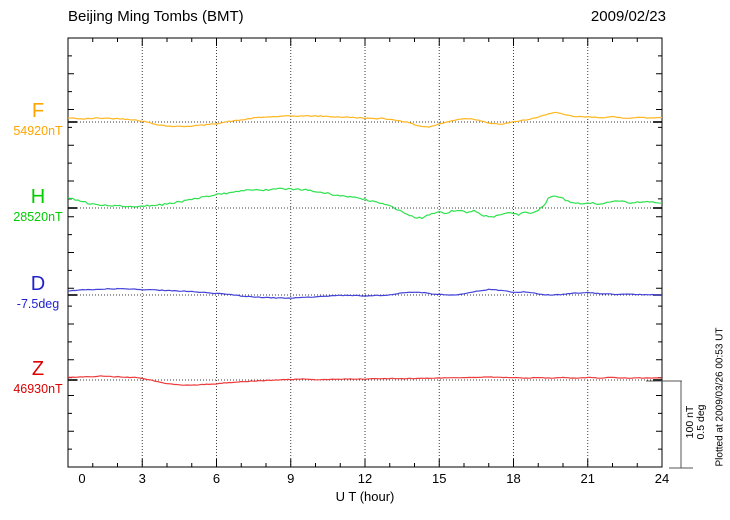 The width and height of the screenshot is (730, 520). What do you see at coordinates (365, 380) in the screenshot?
I see `trace-Z` at bounding box center [365, 380].